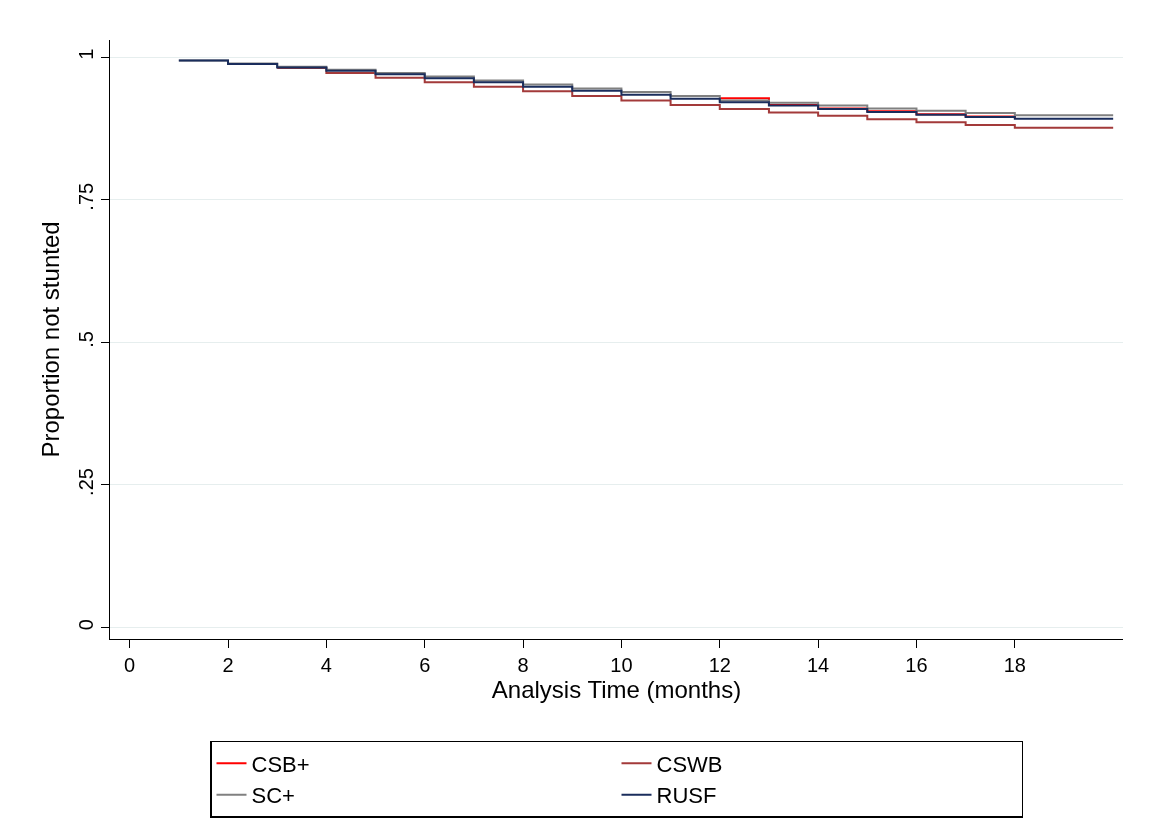  I want to click on x-tick-label: 18, so click(1014, 665).